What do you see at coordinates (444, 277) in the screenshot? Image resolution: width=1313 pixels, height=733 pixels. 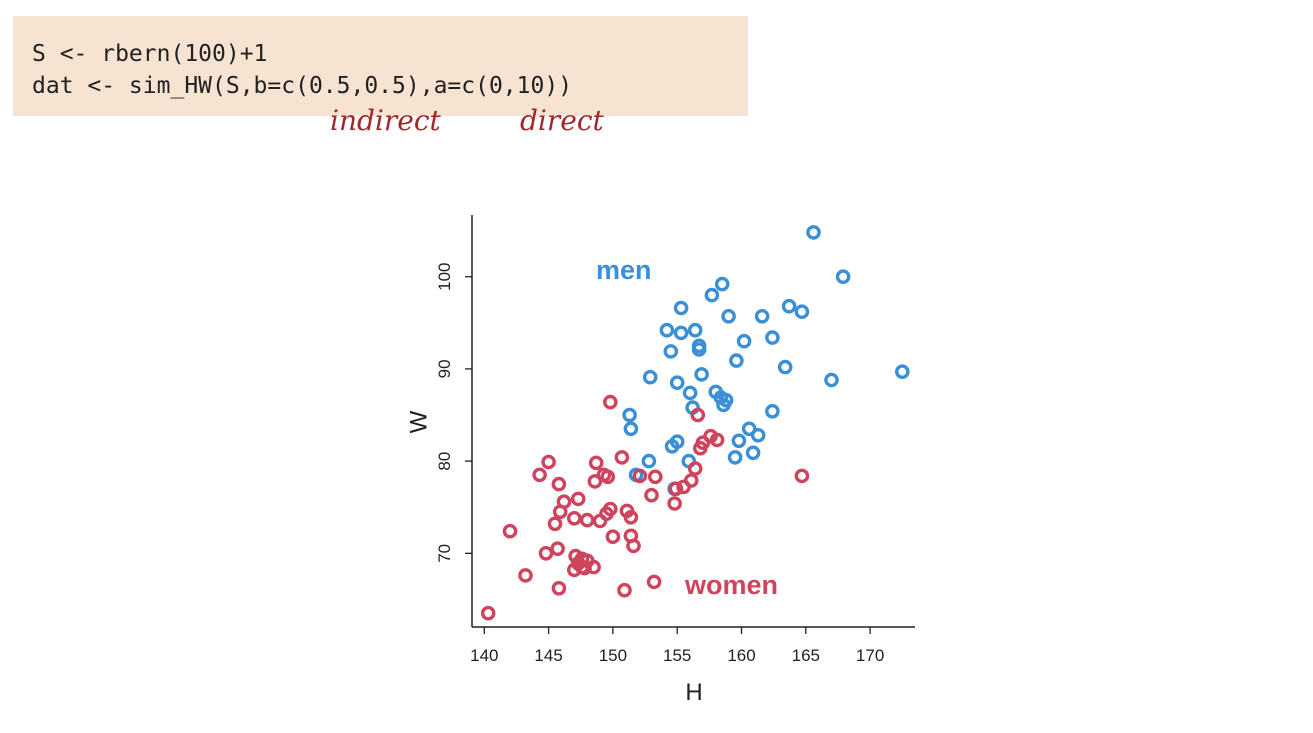 I see `y-tick-label: 100` at bounding box center [444, 277].